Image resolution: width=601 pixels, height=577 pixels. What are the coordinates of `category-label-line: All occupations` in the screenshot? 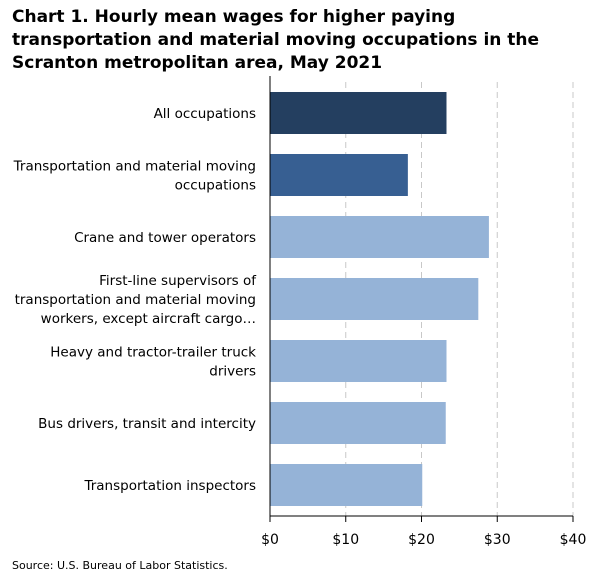 It's located at (205, 114).